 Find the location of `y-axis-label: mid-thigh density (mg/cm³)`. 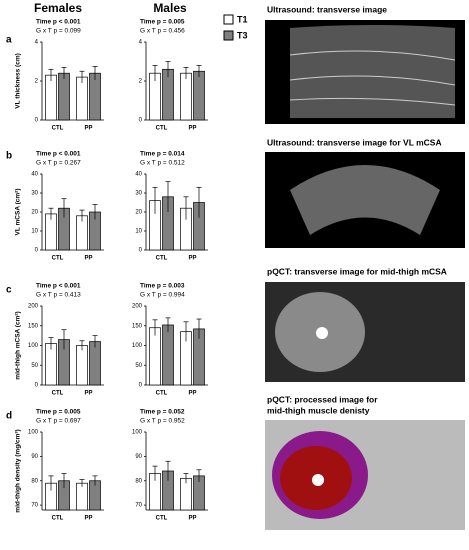

y-axis-label: mid-thigh density (mg/cm³) is located at coordinates (18, 470).